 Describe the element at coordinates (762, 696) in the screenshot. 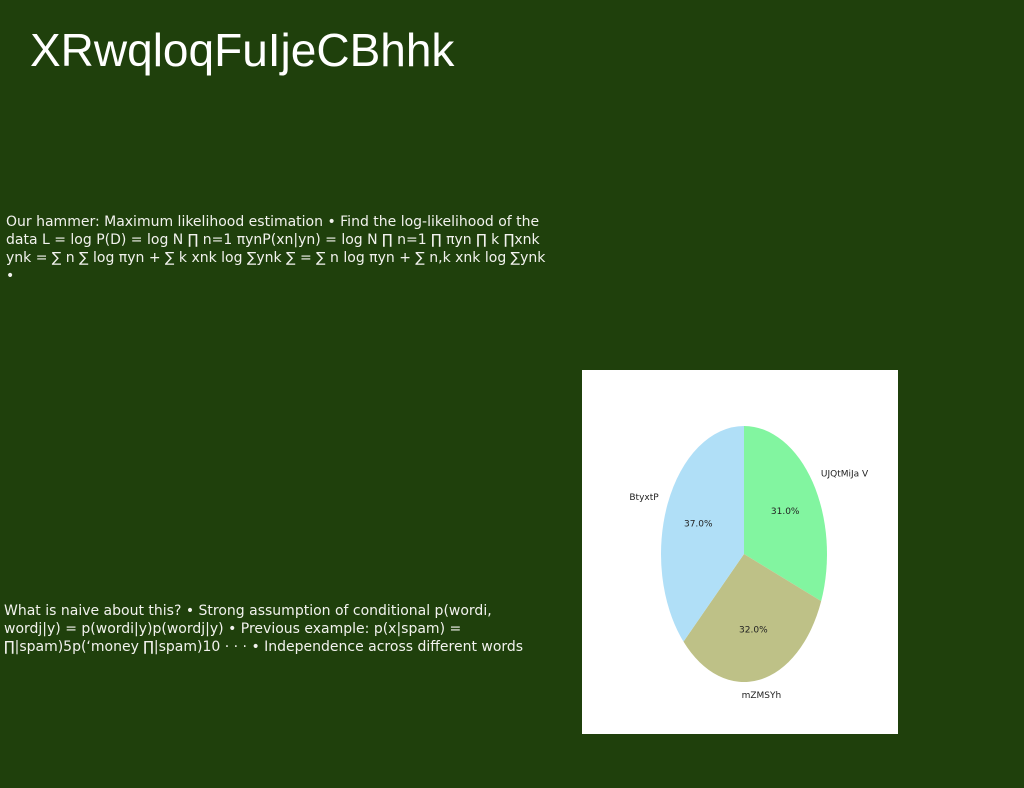

I see `pie-category-label-1: mZMSYh` at that location.